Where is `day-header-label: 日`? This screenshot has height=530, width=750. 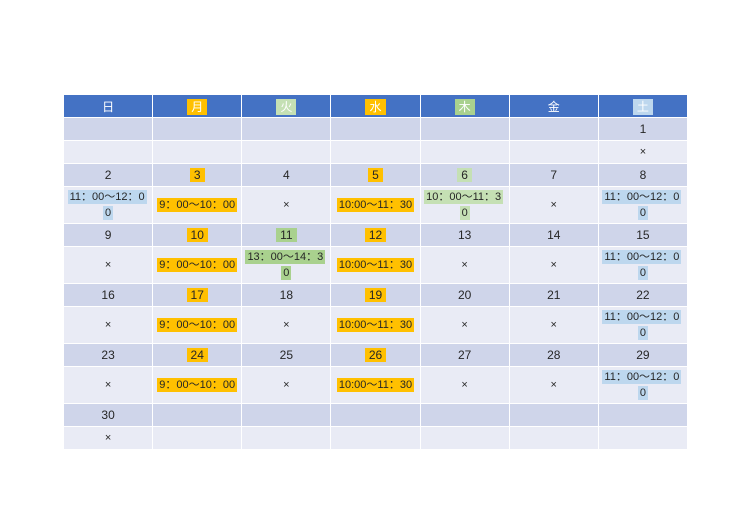
day-header-label: 日 is located at coordinates (108, 106).